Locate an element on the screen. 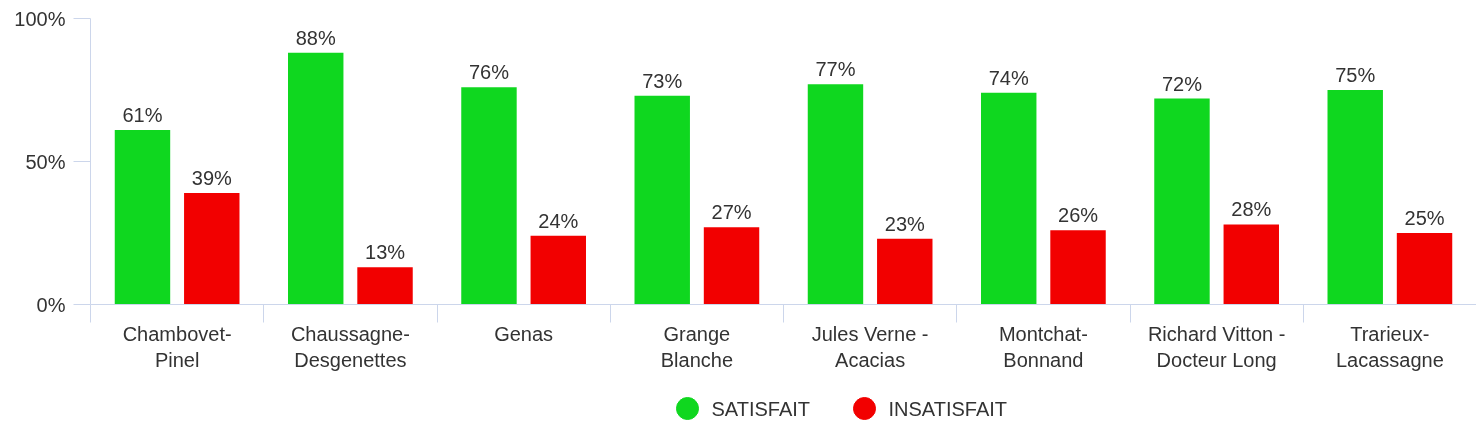 This screenshot has height=428, width=1478. x-tick-label: Trarieux-Lacassagne is located at coordinates (1389, 346).